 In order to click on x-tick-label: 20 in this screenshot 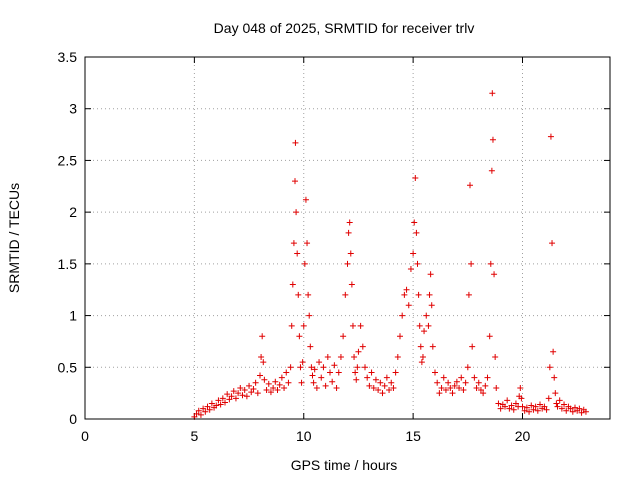, I will do `click(523, 436)`.